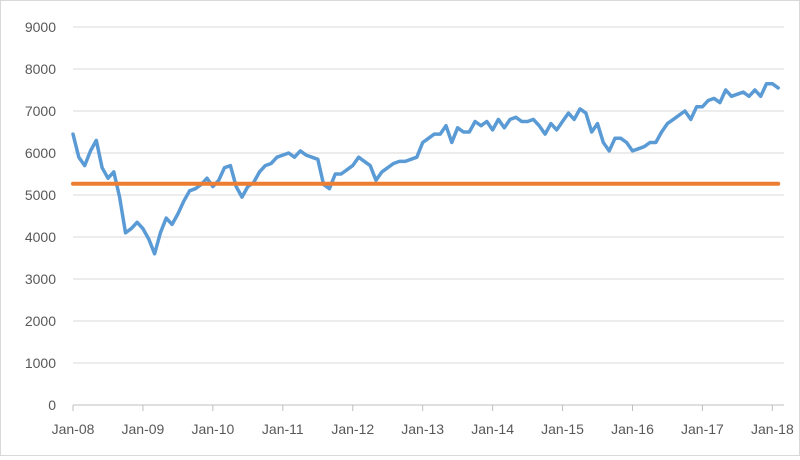 The height and width of the screenshot is (460, 800). What do you see at coordinates (40, 216) in the screenshot?
I see `y-axis-tick-labels: 0 1000 2000 3000 4000 5000 6000 7000 8000 9000` at bounding box center [40, 216].